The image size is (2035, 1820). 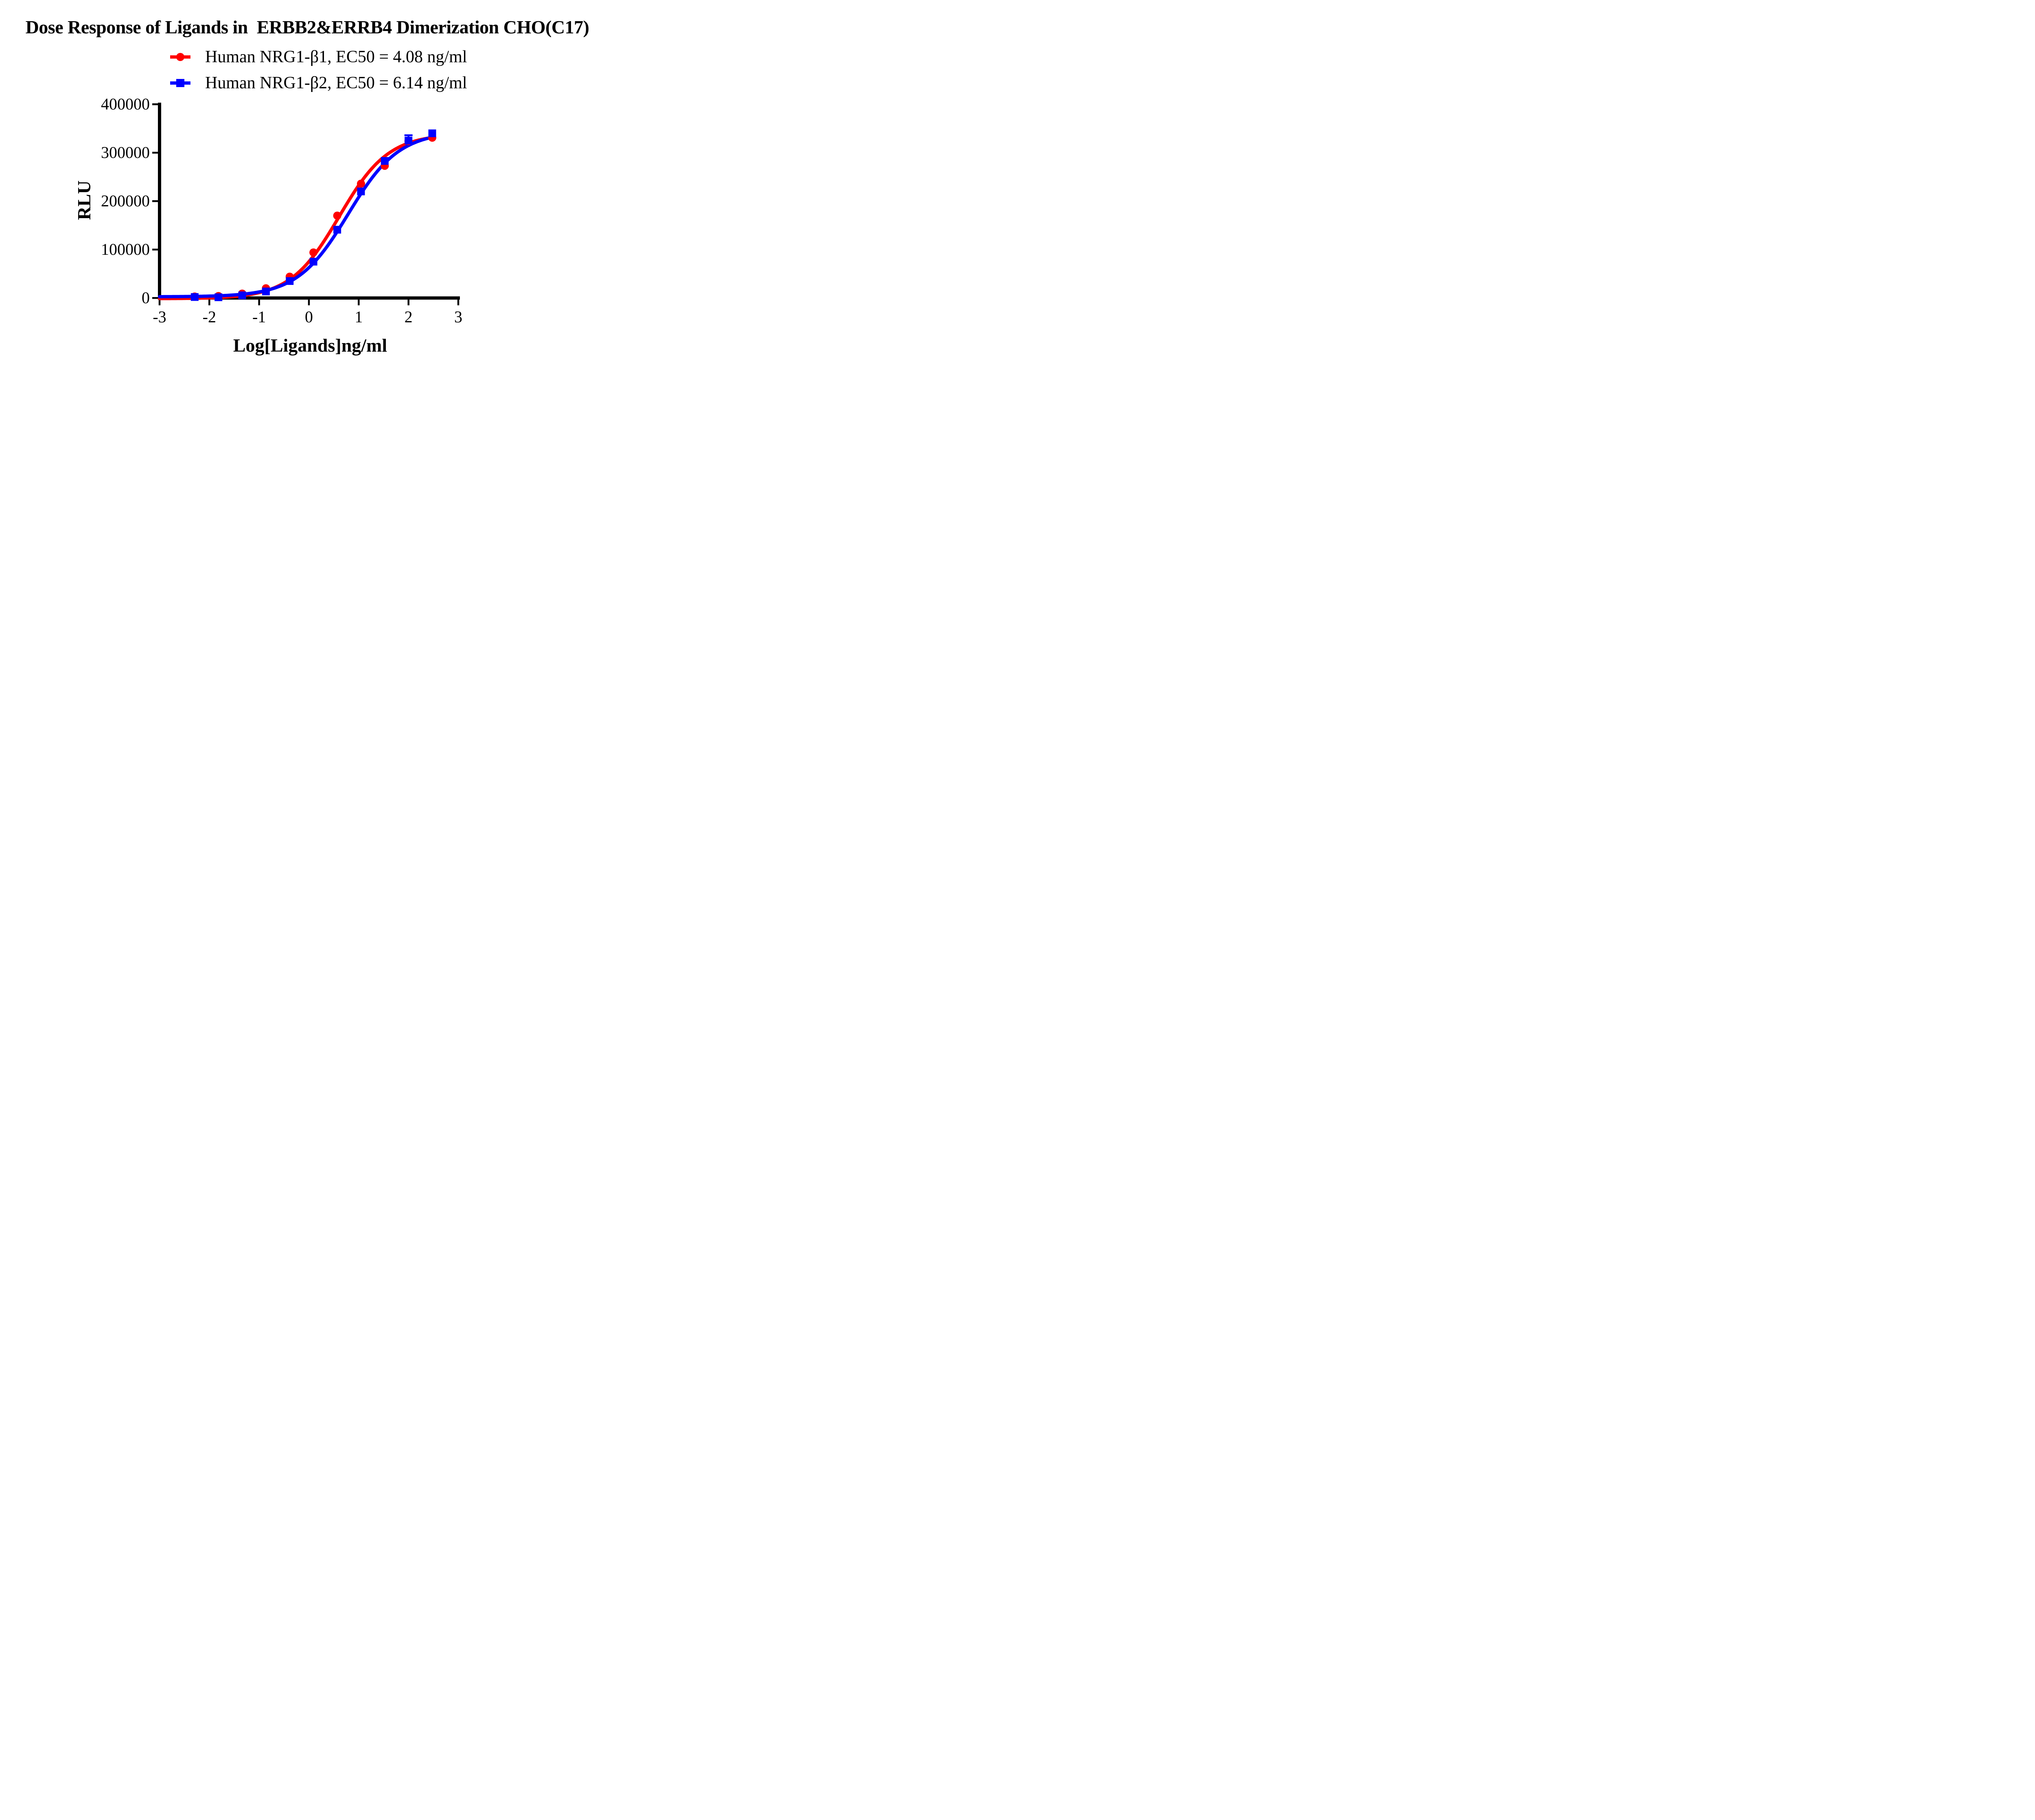 I want to click on legend-label-nrg1-b1: Human NRG1-β1, EC50 = 4.08 ng/ml, so click(x=336, y=57).